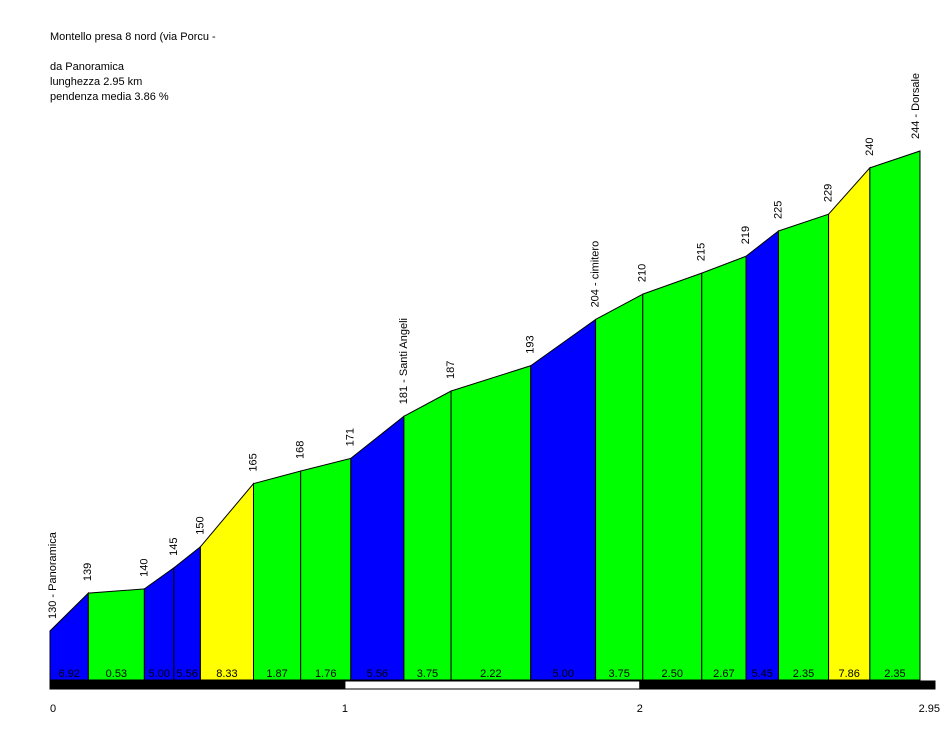 The height and width of the screenshot is (730, 950). What do you see at coordinates (345, 709) in the screenshot?
I see `x-tick-label: 1` at bounding box center [345, 709].